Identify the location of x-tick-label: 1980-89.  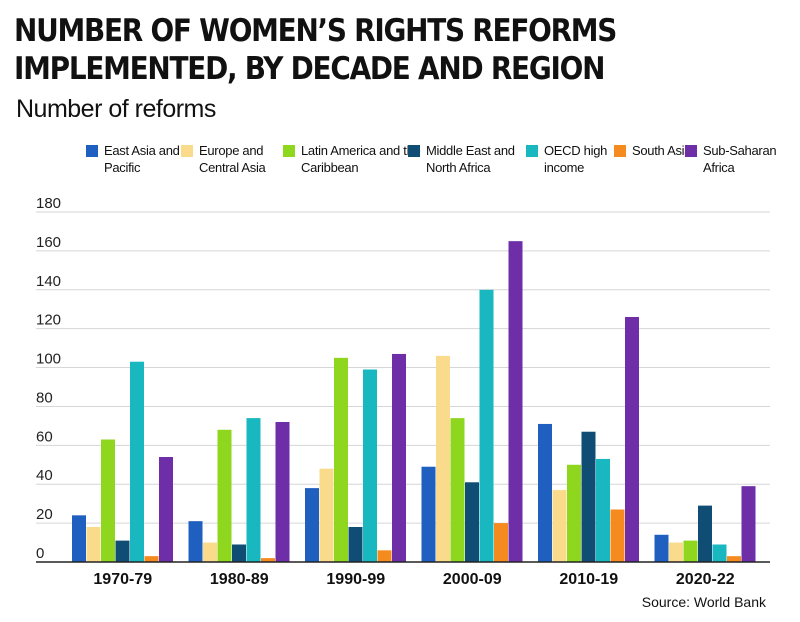
(239, 579).